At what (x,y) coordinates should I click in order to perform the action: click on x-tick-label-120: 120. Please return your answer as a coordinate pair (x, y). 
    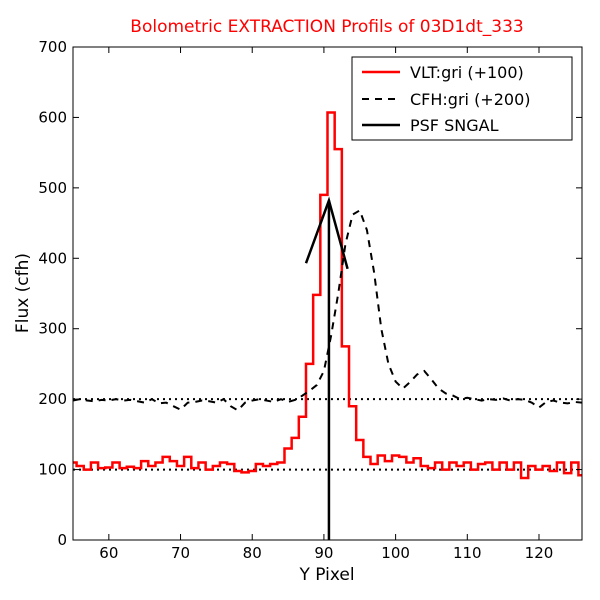
    Looking at the image, I should click on (539, 553).